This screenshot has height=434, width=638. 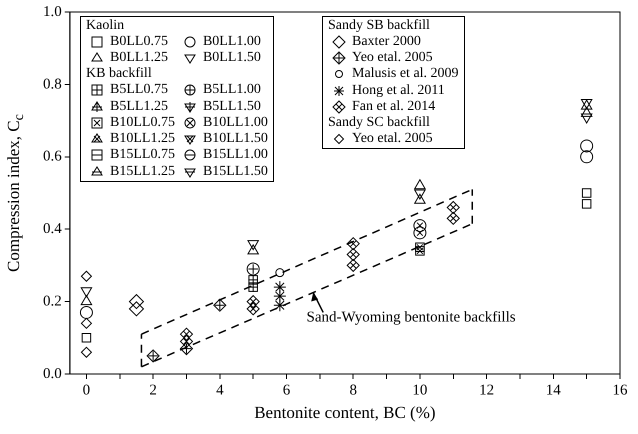 What do you see at coordinates (52, 12) in the screenshot?
I see `y-tick-label: 1.0` at bounding box center [52, 12].